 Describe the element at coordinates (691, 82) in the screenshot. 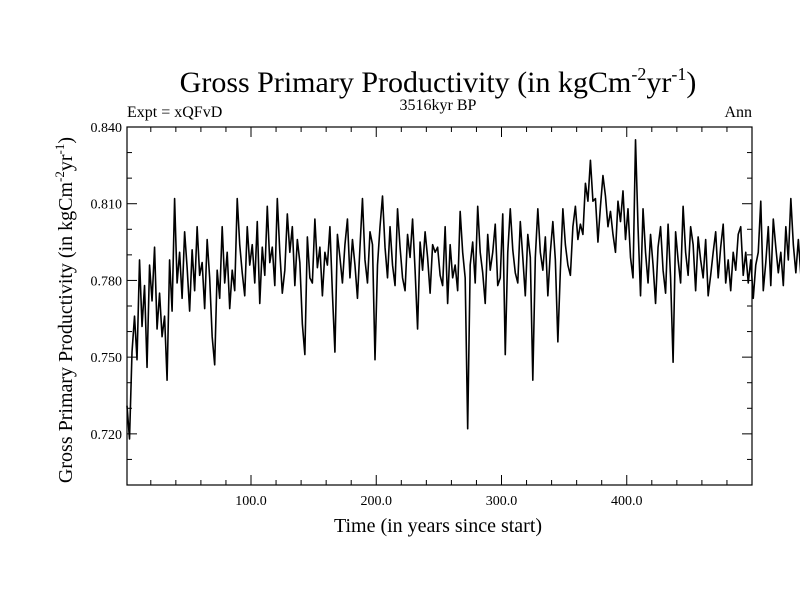

I see `chart-title-end: )` at that location.